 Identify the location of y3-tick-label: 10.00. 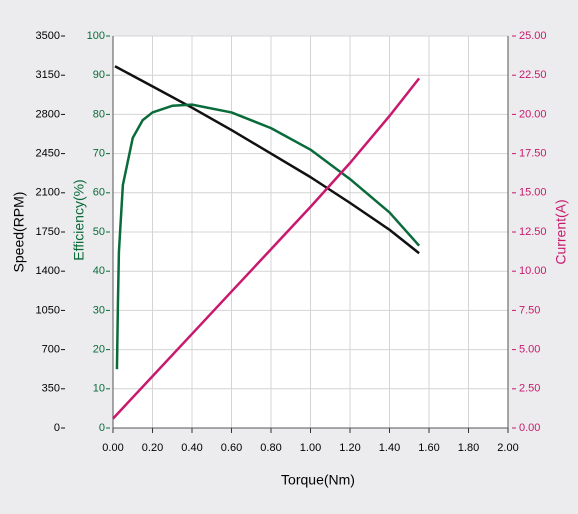
(533, 271).